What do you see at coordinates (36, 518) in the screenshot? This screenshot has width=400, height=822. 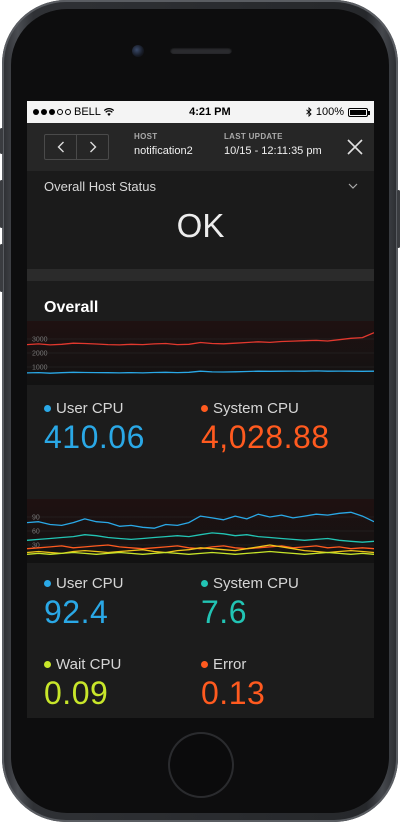 I see `chart2-y-tick: 90` at bounding box center [36, 518].